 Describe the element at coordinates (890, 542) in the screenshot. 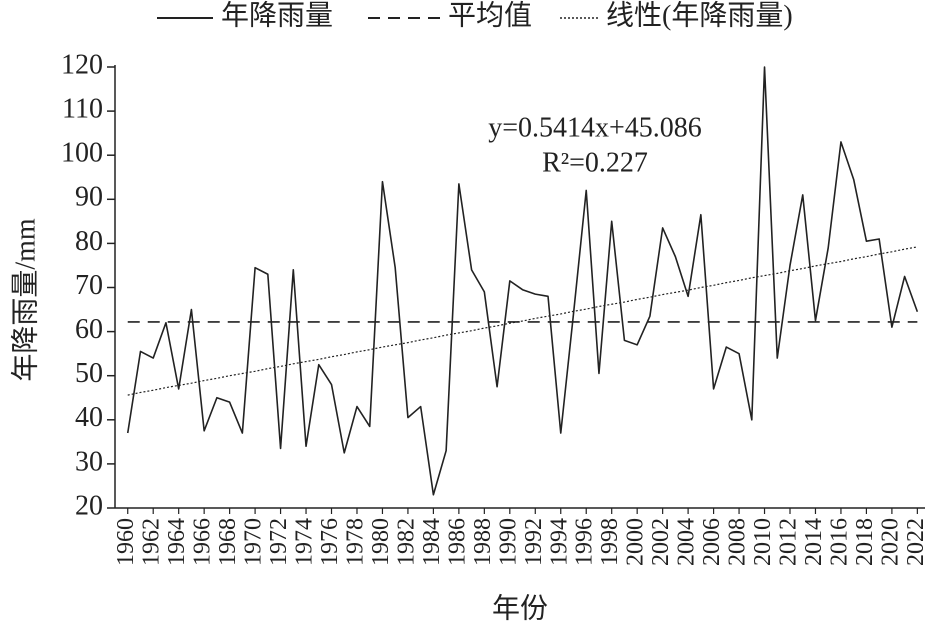

I see `x-tick-label: 2020` at that location.